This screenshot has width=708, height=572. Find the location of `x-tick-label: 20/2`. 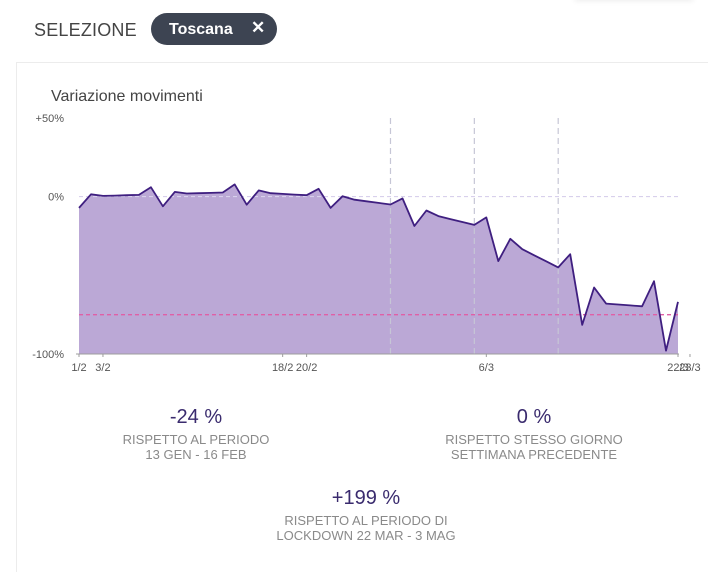

x-tick-label: 20/2 is located at coordinates (306, 368).